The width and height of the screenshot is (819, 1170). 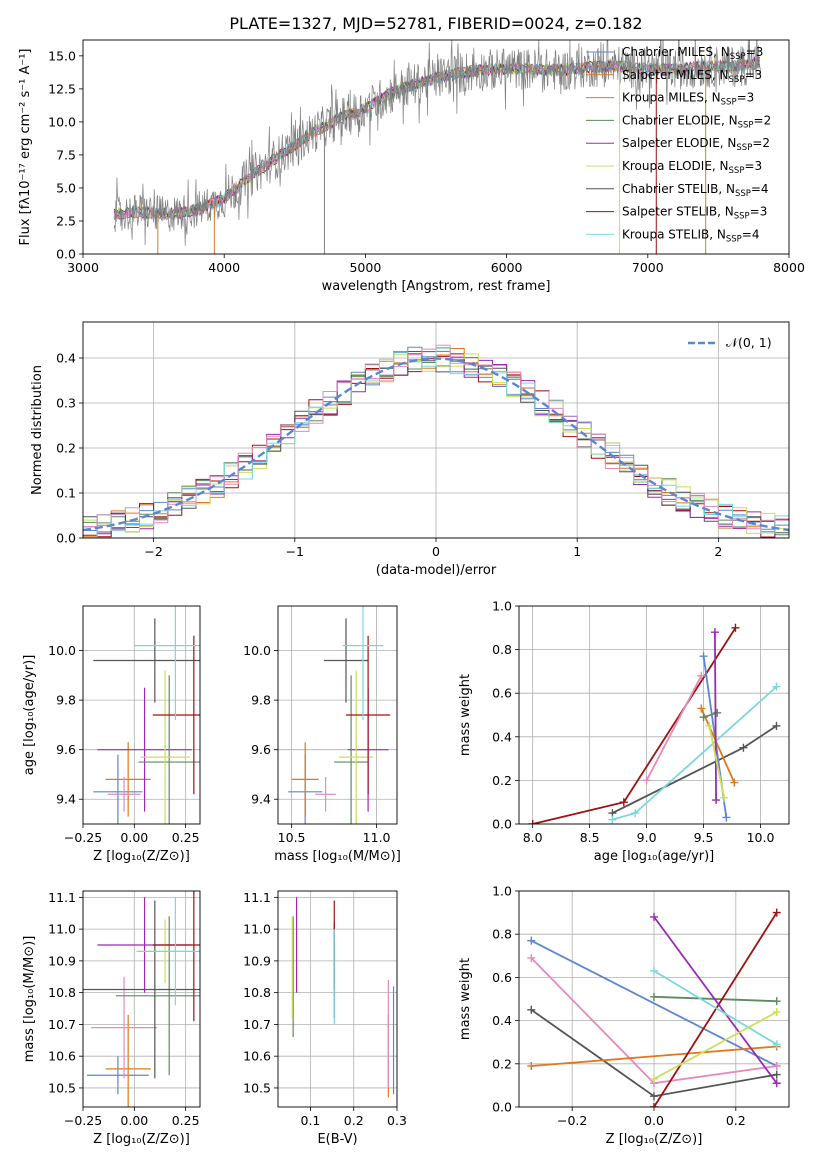 I want to click on legend-item: Chabrier STELIB, NSSP=4, so click(x=695, y=190).